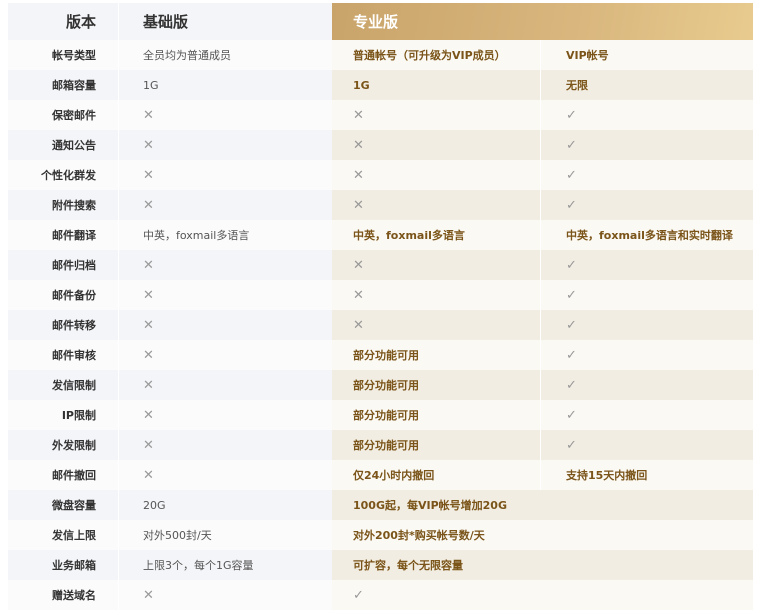  Describe the element at coordinates (587, 55) in the screenshot. I see `vip-cell-text: VIP帐号` at that location.